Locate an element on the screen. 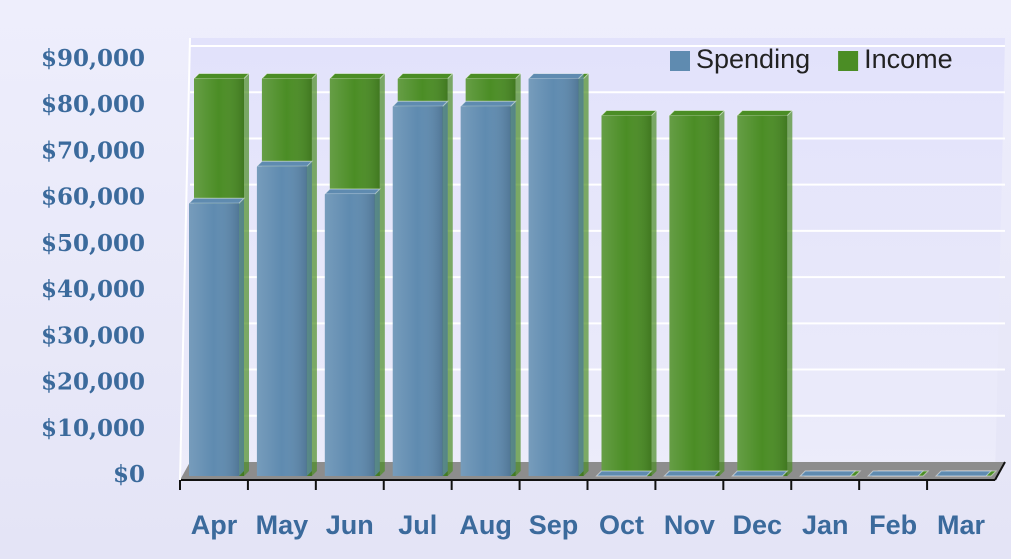 The image size is (1011, 559). y-tick-label: $0 is located at coordinates (129, 474).